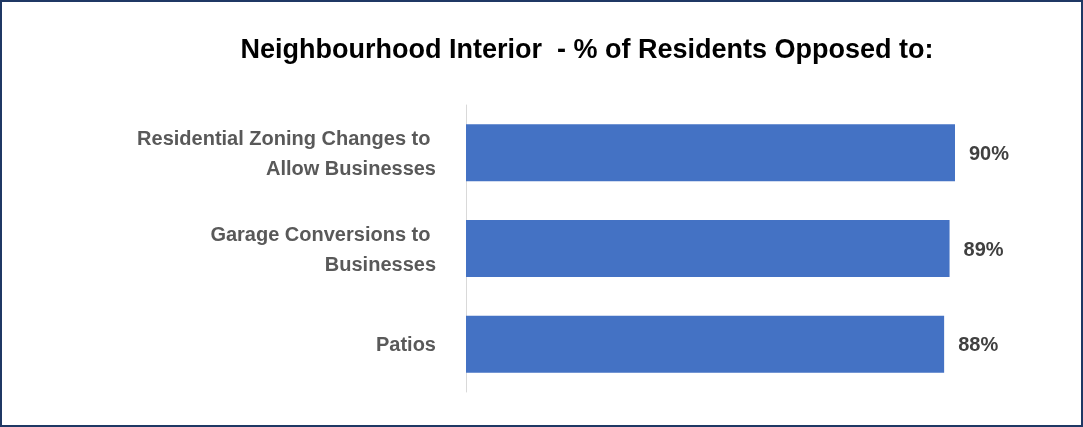 The height and width of the screenshot is (427, 1083). What do you see at coordinates (323, 248) in the screenshot?
I see `y-tick-label: Garage Conversions to Businesses` at bounding box center [323, 248].